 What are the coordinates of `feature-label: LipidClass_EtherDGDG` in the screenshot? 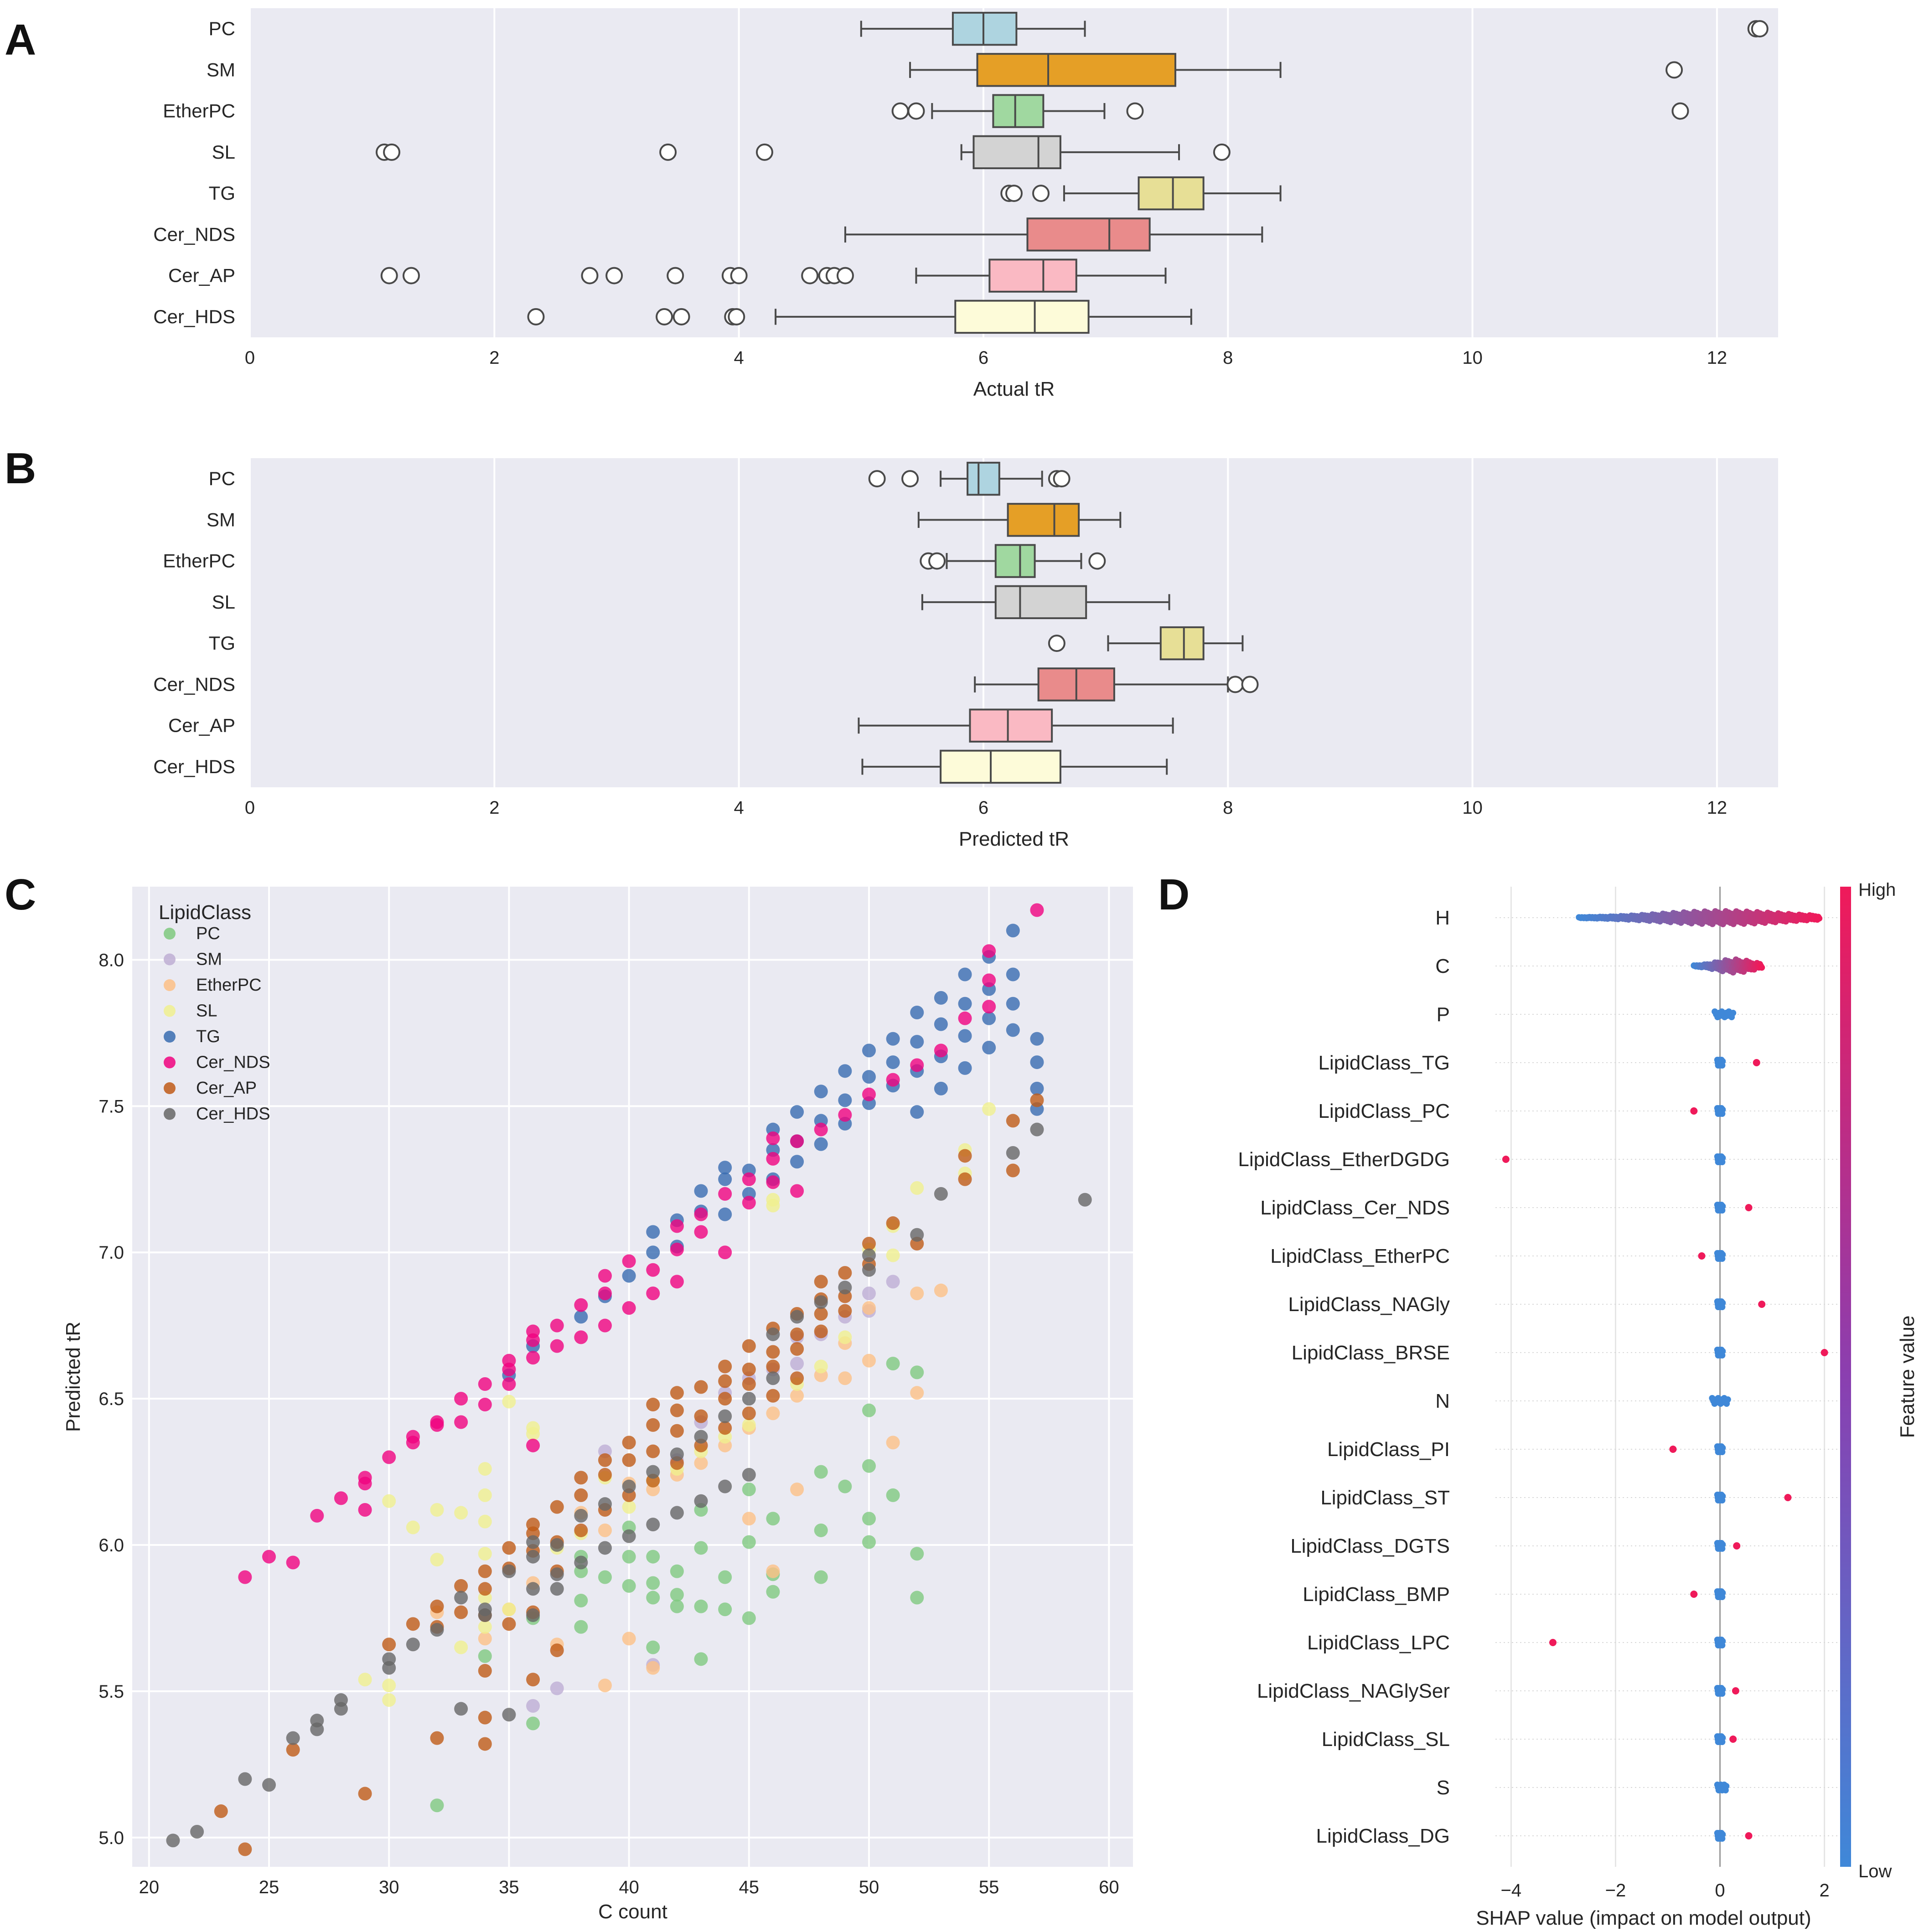 It's located at (1344, 1160).